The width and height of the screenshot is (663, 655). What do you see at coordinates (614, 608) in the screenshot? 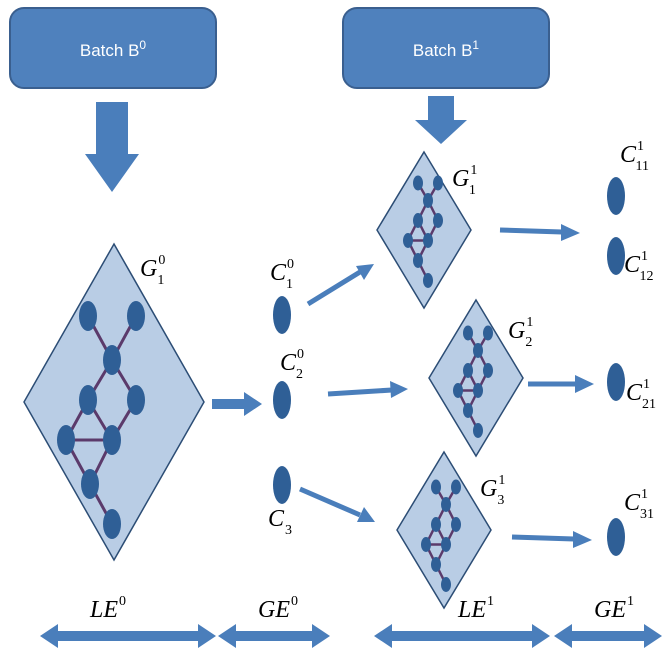
I see `label-ge-1: GE1` at bounding box center [614, 608].